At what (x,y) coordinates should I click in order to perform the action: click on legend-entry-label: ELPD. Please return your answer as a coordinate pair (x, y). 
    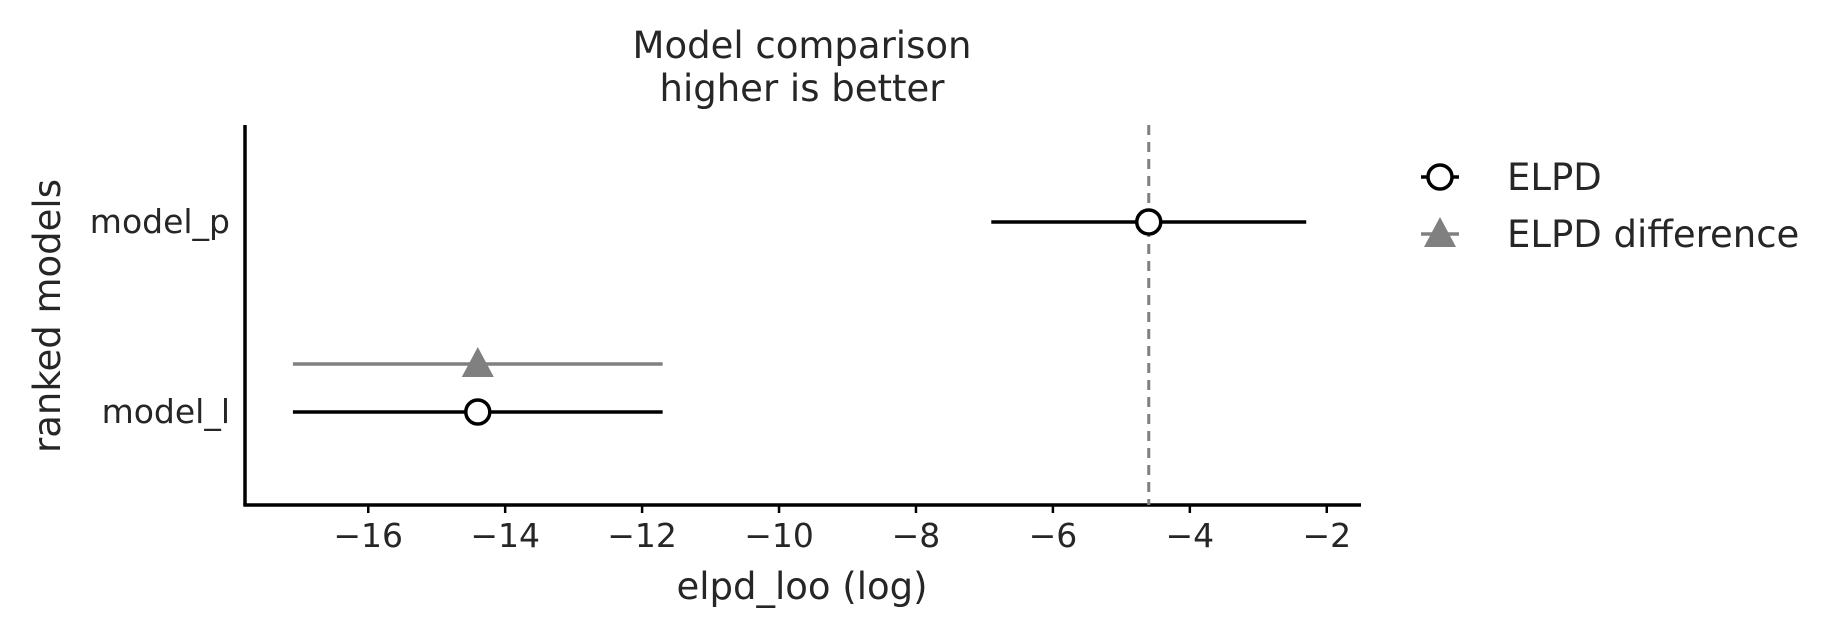
    Looking at the image, I should click on (1554, 177).